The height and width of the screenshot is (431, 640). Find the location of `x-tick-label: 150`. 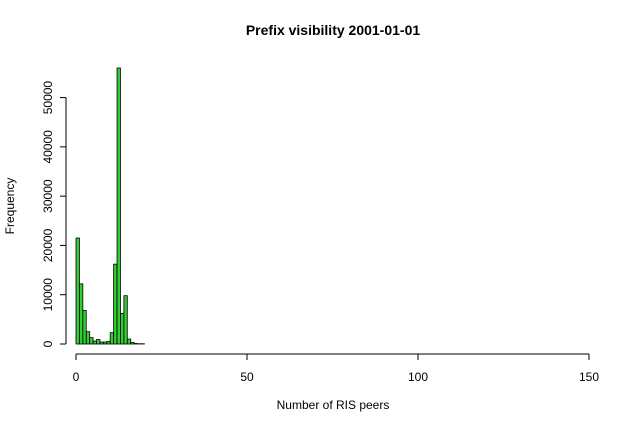

x-tick-label: 150 is located at coordinates (589, 377).